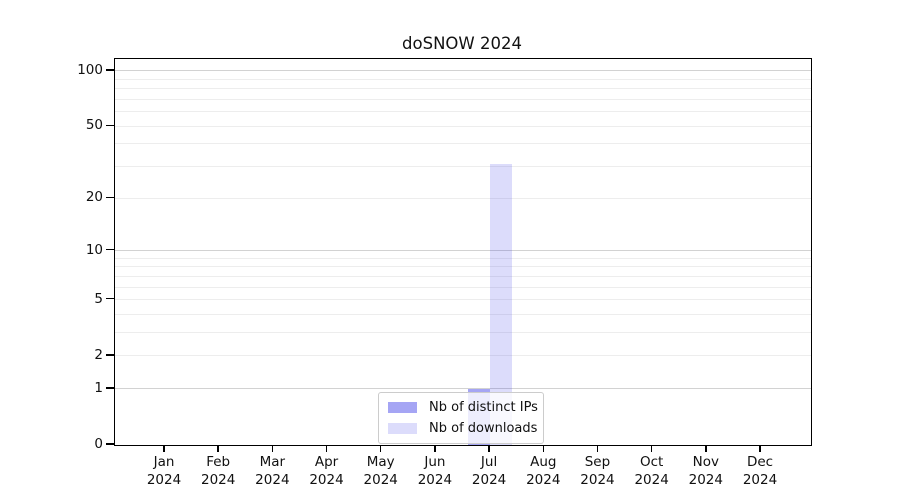  What do you see at coordinates (483, 428) in the screenshot?
I see `legend-label: Nb of downloads` at bounding box center [483, 428].